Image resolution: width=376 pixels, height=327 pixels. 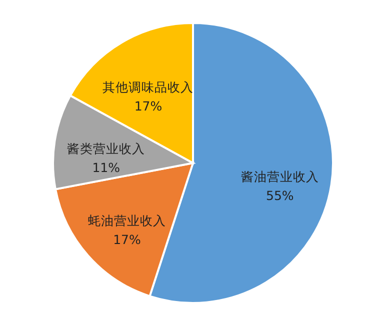 I want to click on slice-label: 酱类营业收入, so click(x=106, y=148).